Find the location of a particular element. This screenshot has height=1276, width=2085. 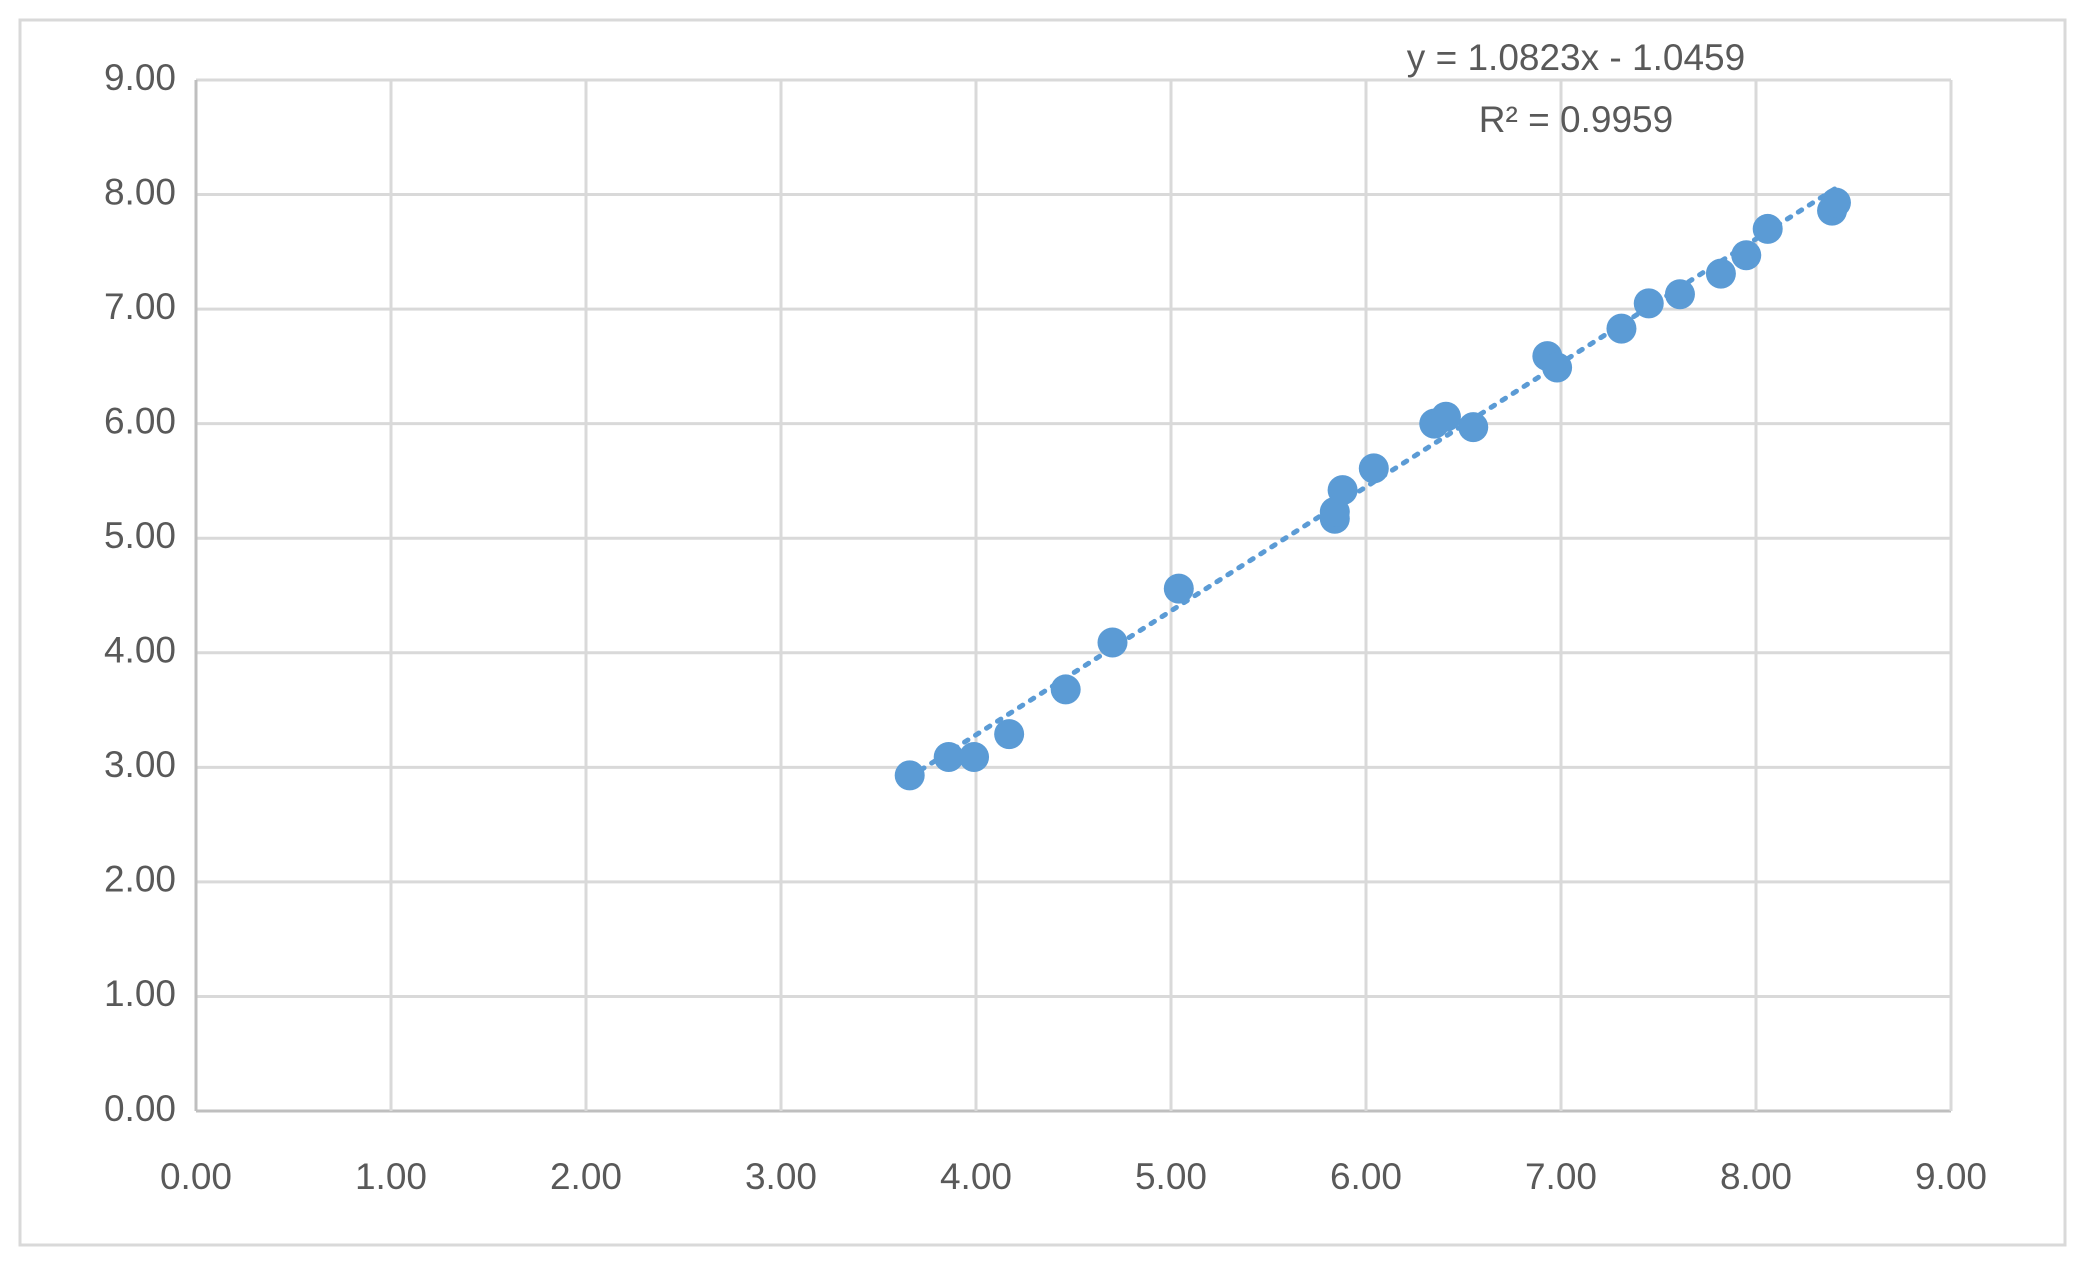

x-tick-label: 6.00 is located at coordinates (1366, 1176).